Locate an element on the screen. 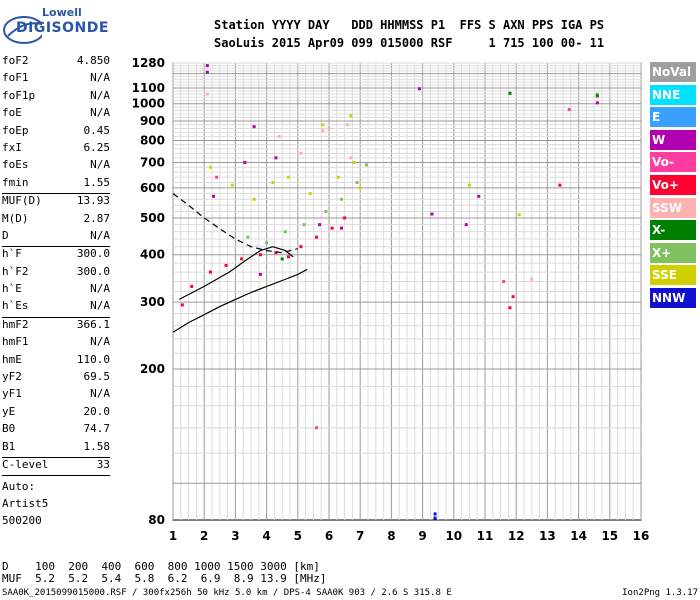 Image resolution: width=700 pixels, height=600 pixels. param-value: 1.55 is located at coordinates (97, 182).